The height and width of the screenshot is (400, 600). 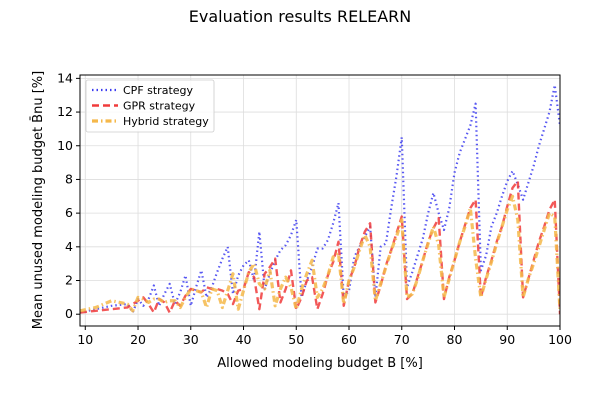 What do you see at coordinates (65, 111) in the screenshot?
I see `y-tick-label: 12` at bounding box center [65, 111].